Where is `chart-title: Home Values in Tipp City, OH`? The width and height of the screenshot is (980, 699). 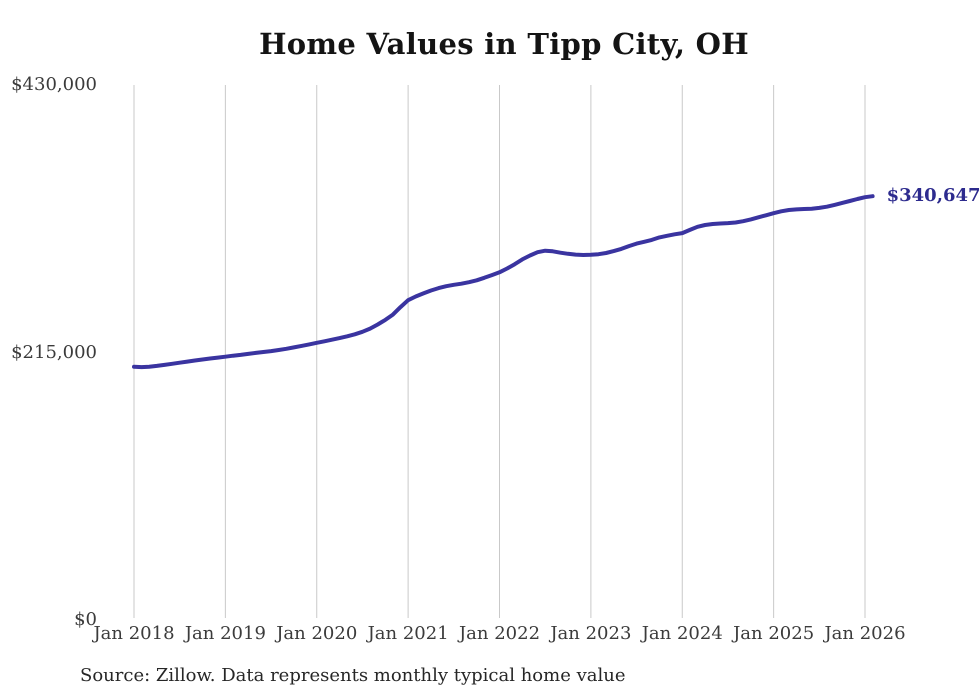 chart-title: Home Values in Tipp City, OH is located at coordinates (504, 44).